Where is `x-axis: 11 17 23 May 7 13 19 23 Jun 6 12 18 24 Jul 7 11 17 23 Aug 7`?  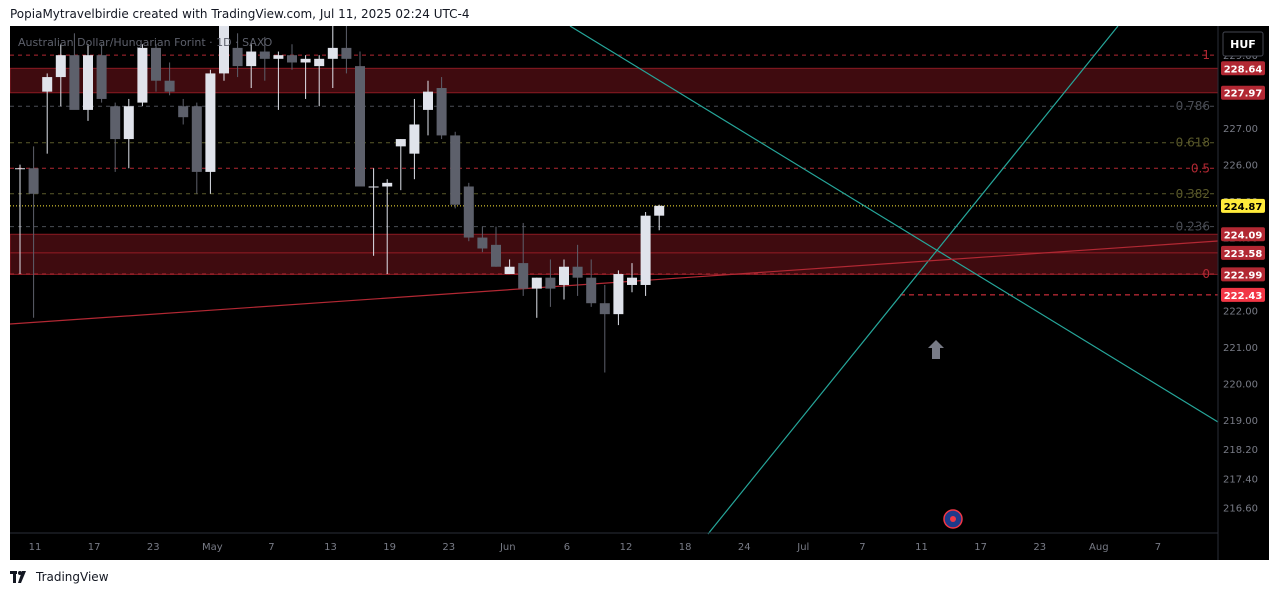
x-axis: 11 17 23 May 7 13 19 23 Jun 6 12 18 24 Jul 7 11 17 23 Aug 7 is located at coordinates (595, 547).